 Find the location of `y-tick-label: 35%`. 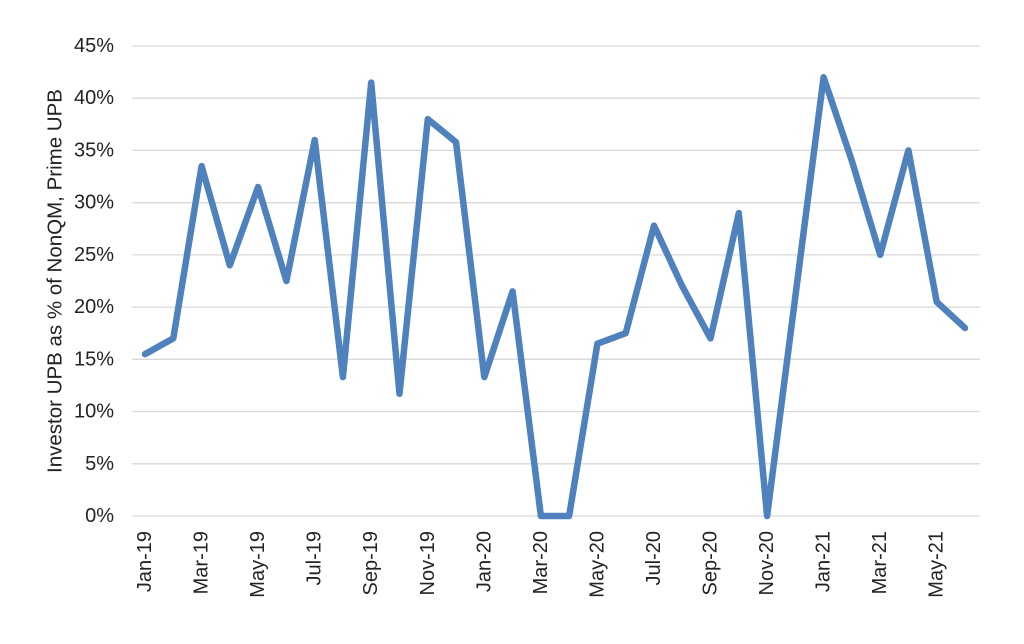

y-tick-label: 35% is located at coordinates (94, 150).